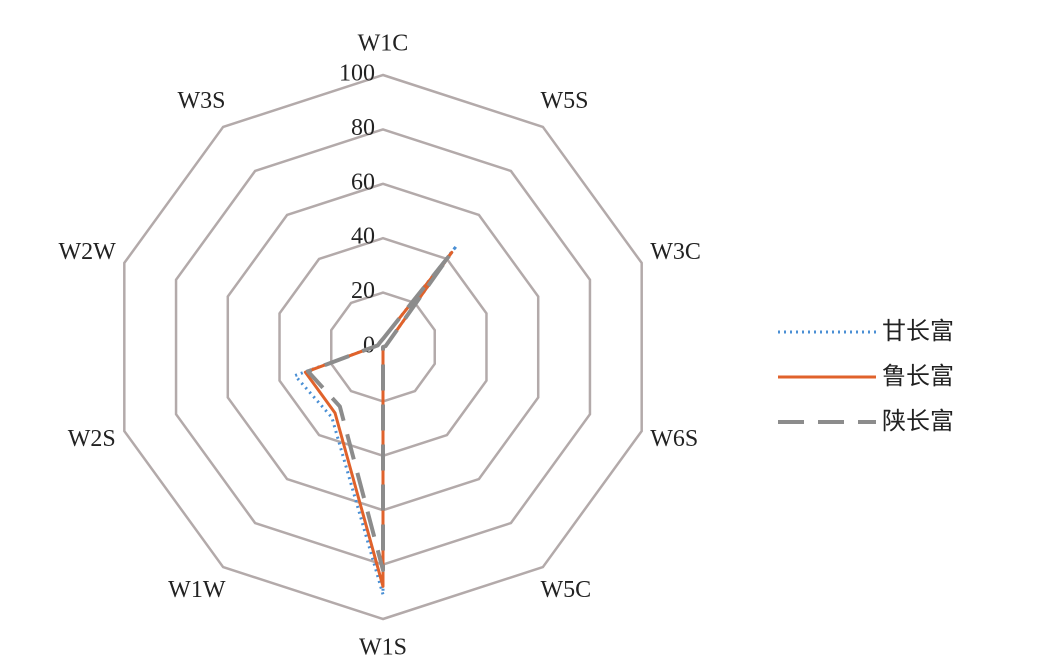  Describe the element at coordinates (566, 590) in the screenshot. I see `category-label: W5C` at that location.